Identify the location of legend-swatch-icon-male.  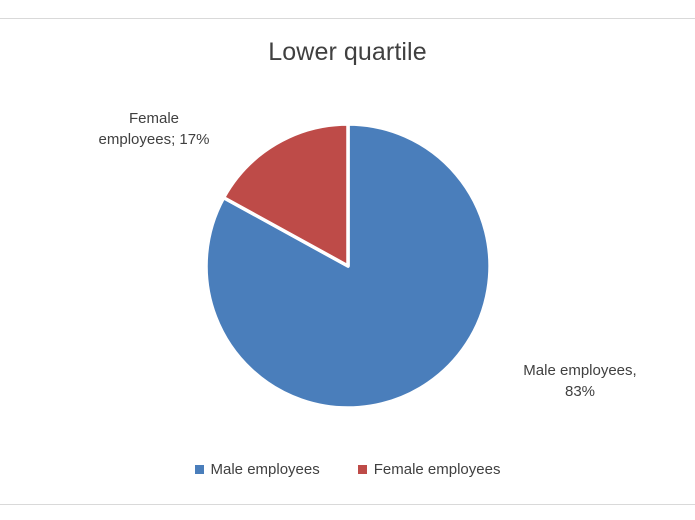
(199, 469).